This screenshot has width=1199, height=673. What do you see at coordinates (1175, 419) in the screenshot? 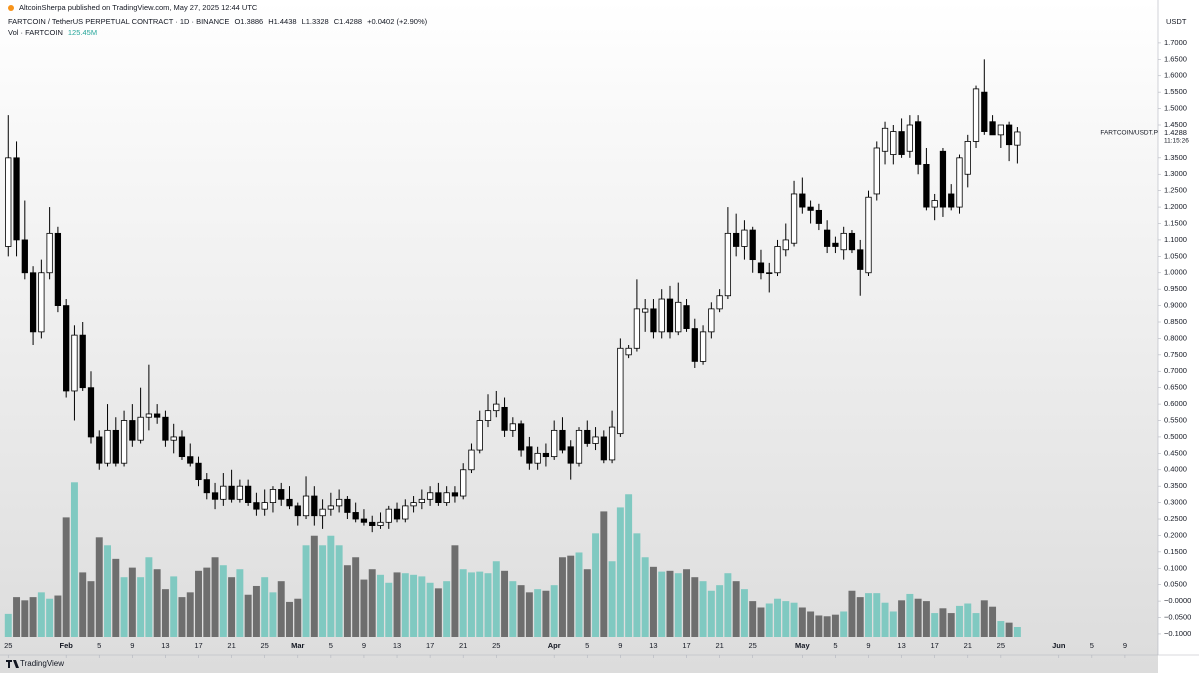
I see `y-tick-label: 0.5500` at bounding box center [1175, 419].